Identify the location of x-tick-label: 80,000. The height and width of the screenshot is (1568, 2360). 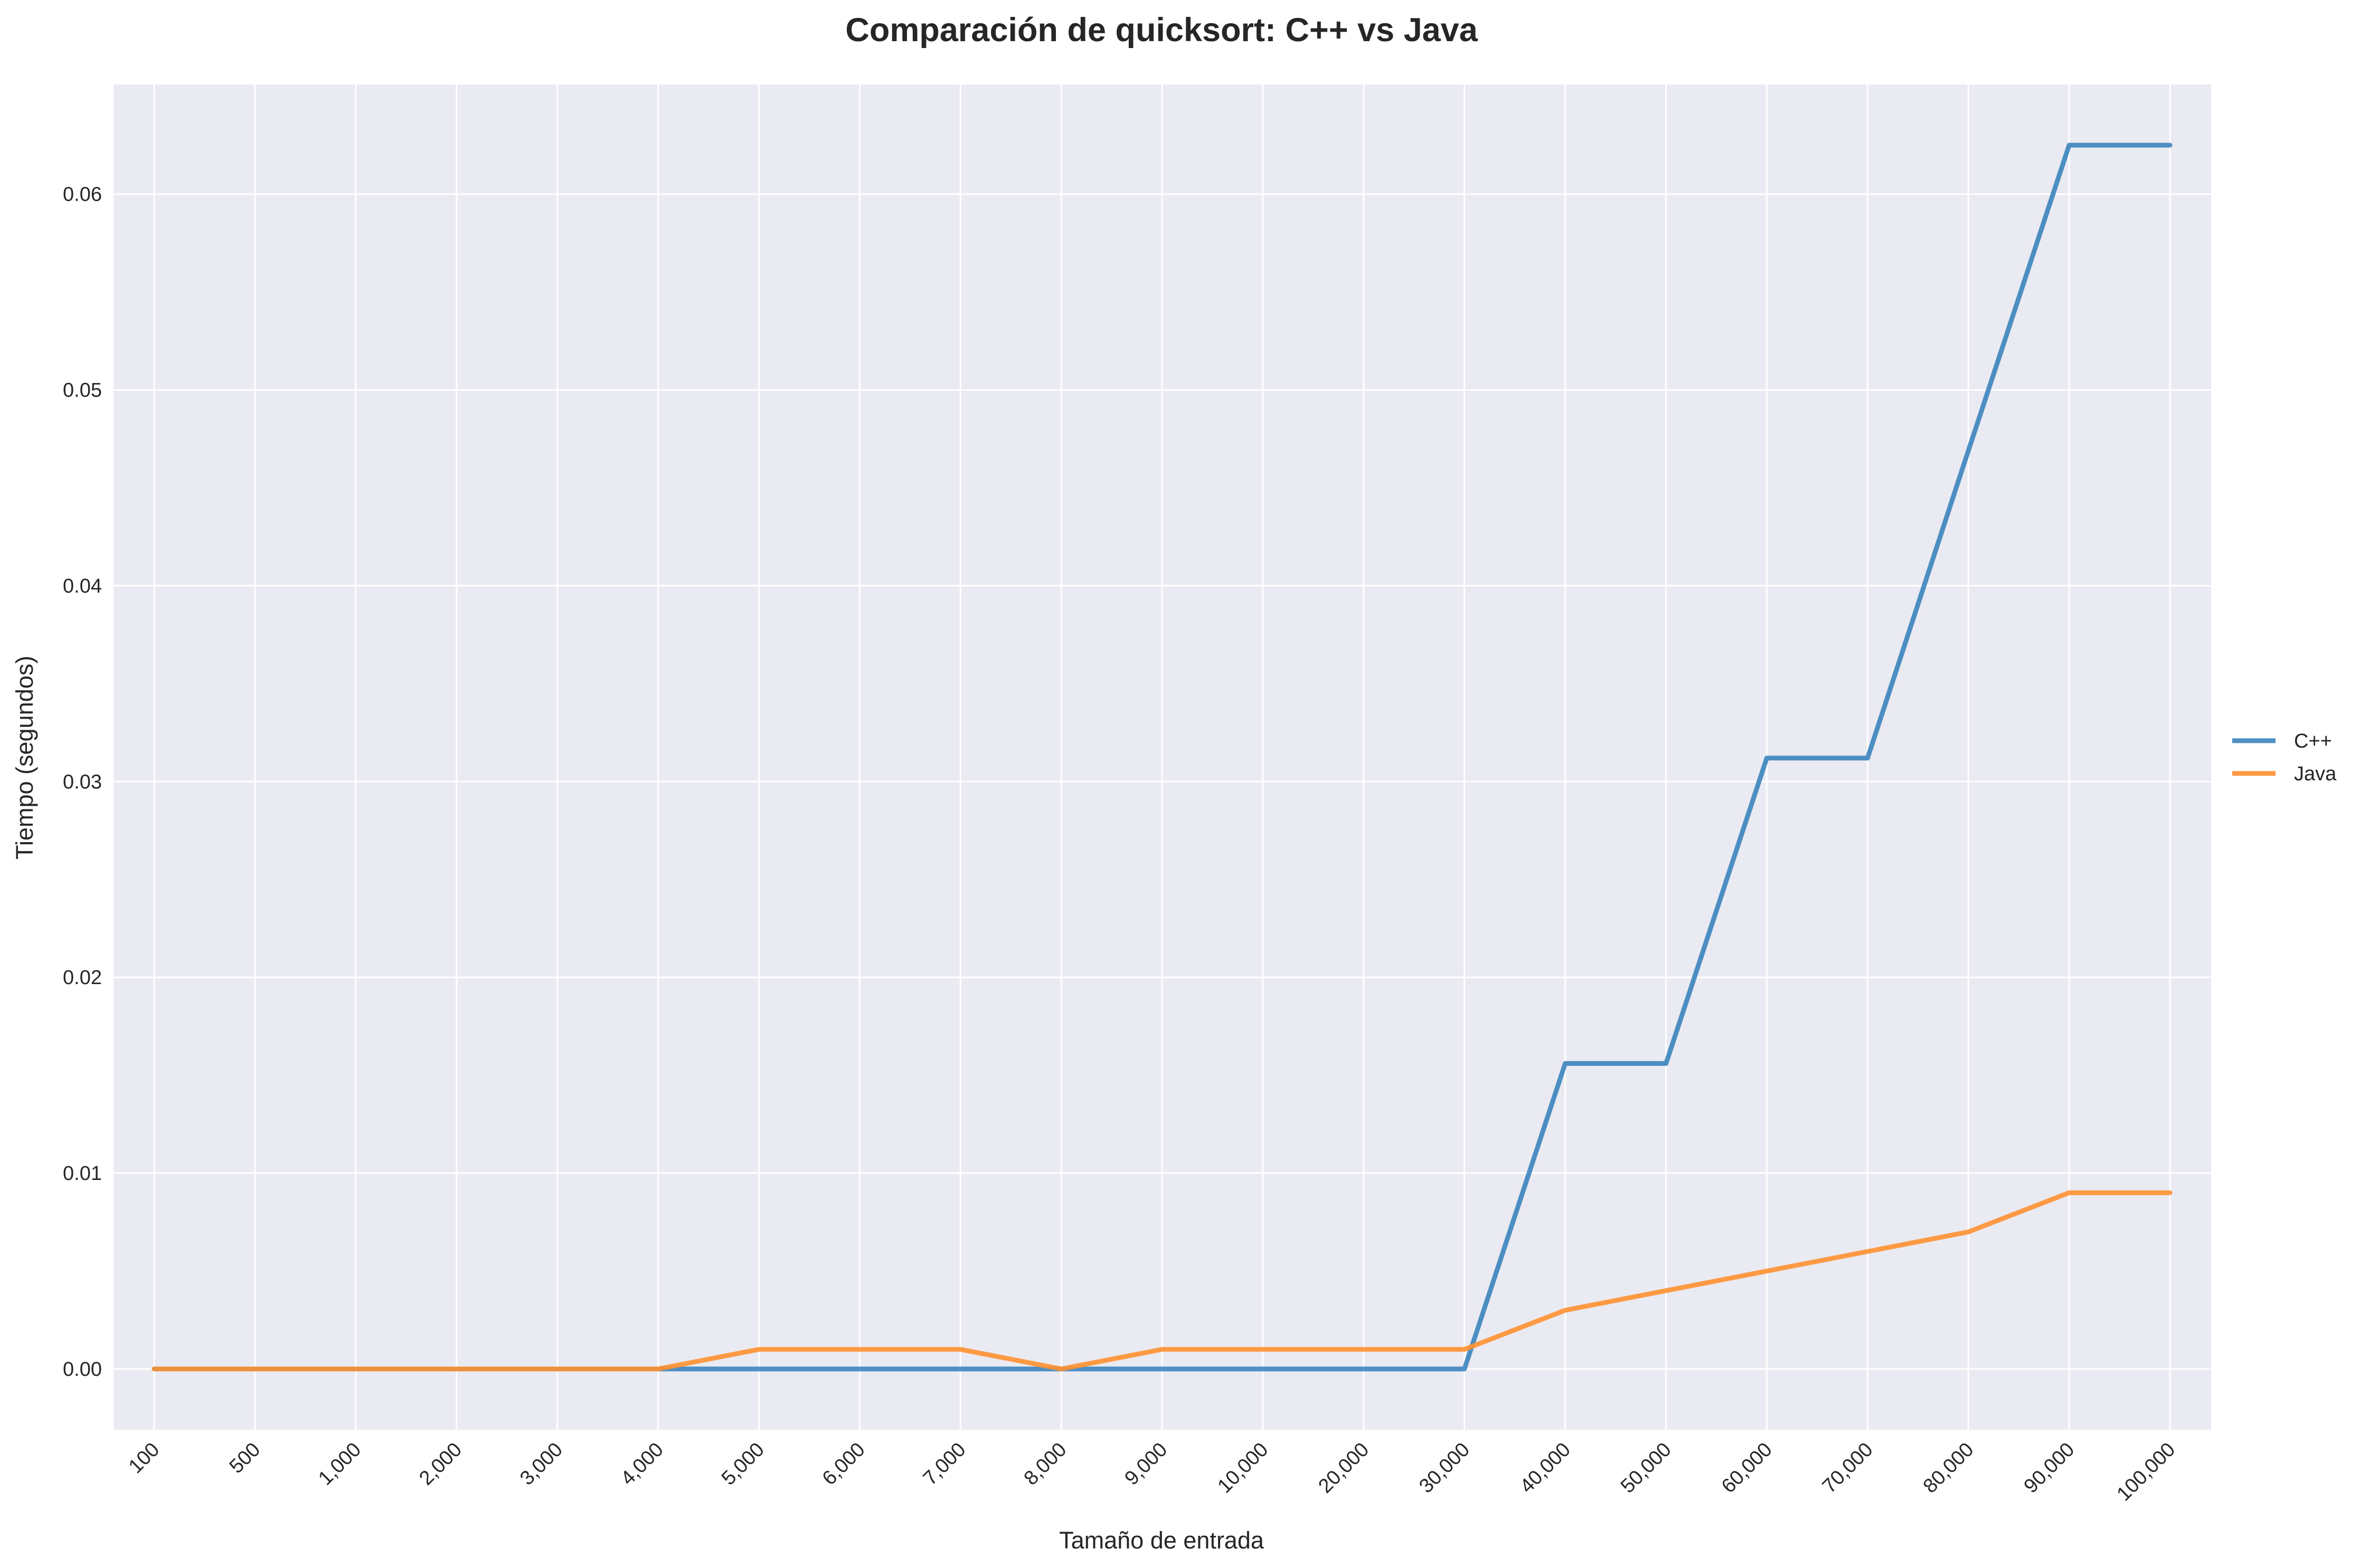
(1948, 1468).